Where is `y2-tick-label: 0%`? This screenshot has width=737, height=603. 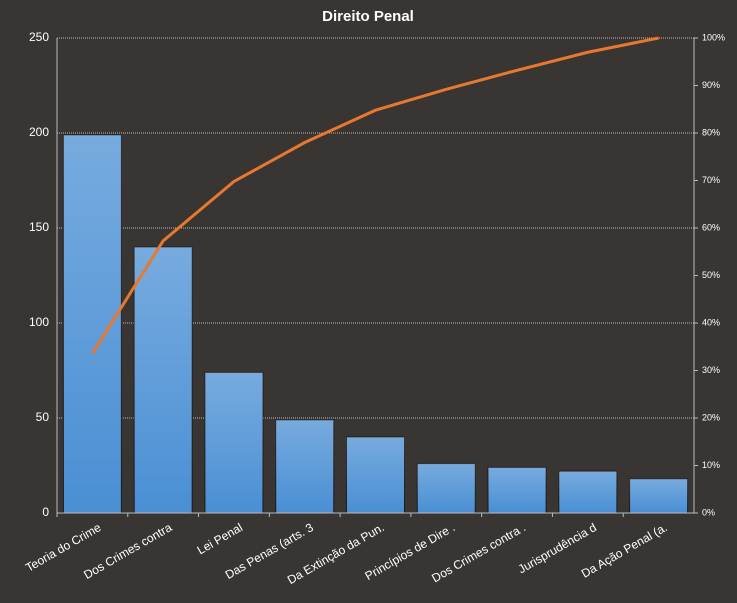
y2-tick-label: 0% is located at coordinates (708, 512).